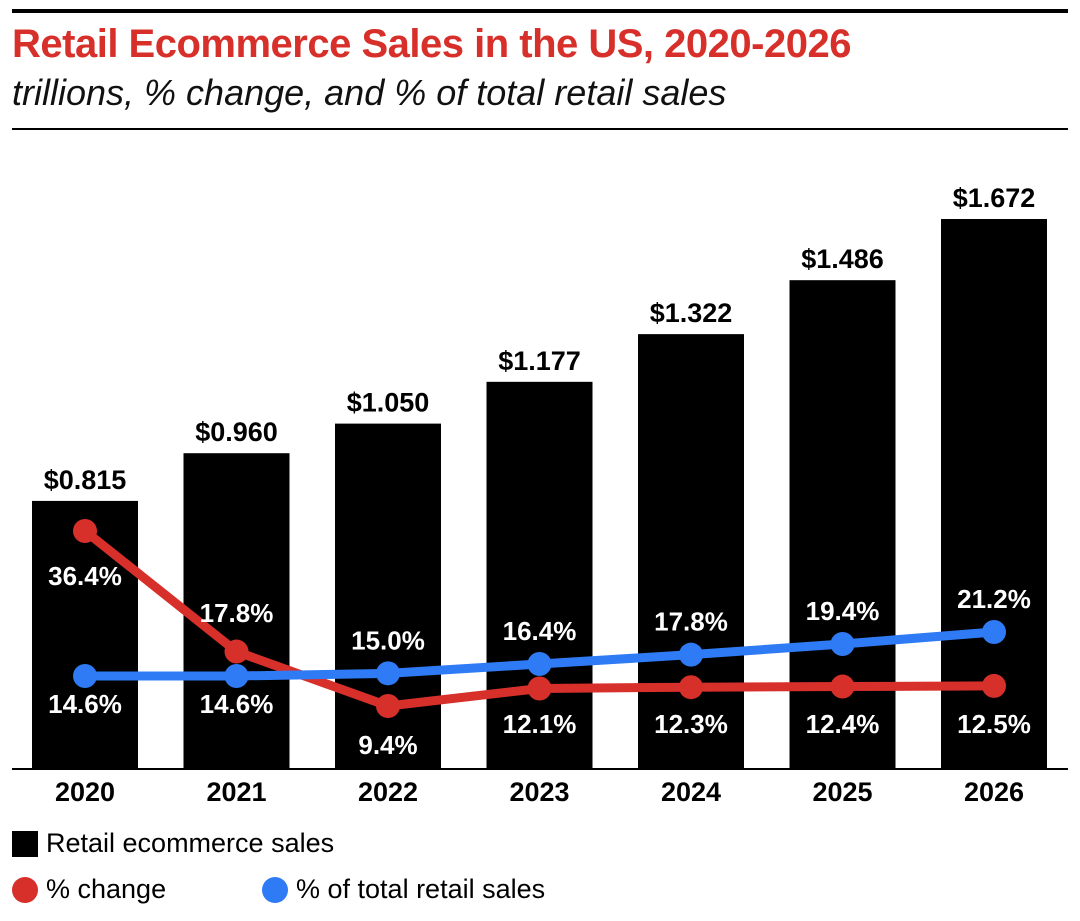 The width and height of the screenshot is (1080, 921). What do you see at coordinates (843, 724) in the screenshot?
I see `change-label-2025: 12.4%` at bounding box center [843, 724].